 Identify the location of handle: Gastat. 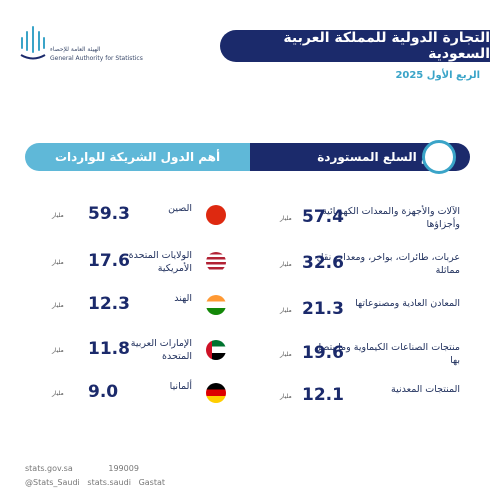
(152, 482).